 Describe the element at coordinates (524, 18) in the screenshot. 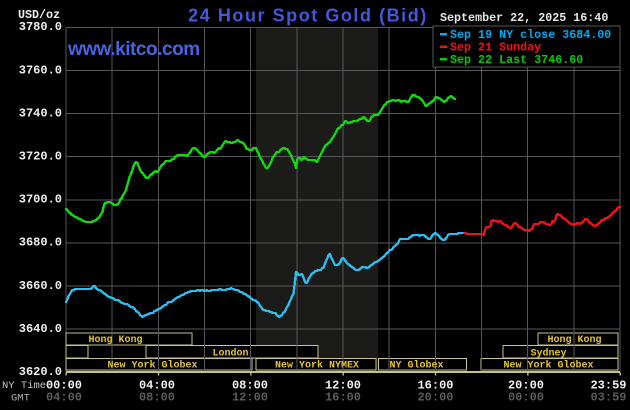

I see `svg-text: September 22, 2025 16:40` at that location.